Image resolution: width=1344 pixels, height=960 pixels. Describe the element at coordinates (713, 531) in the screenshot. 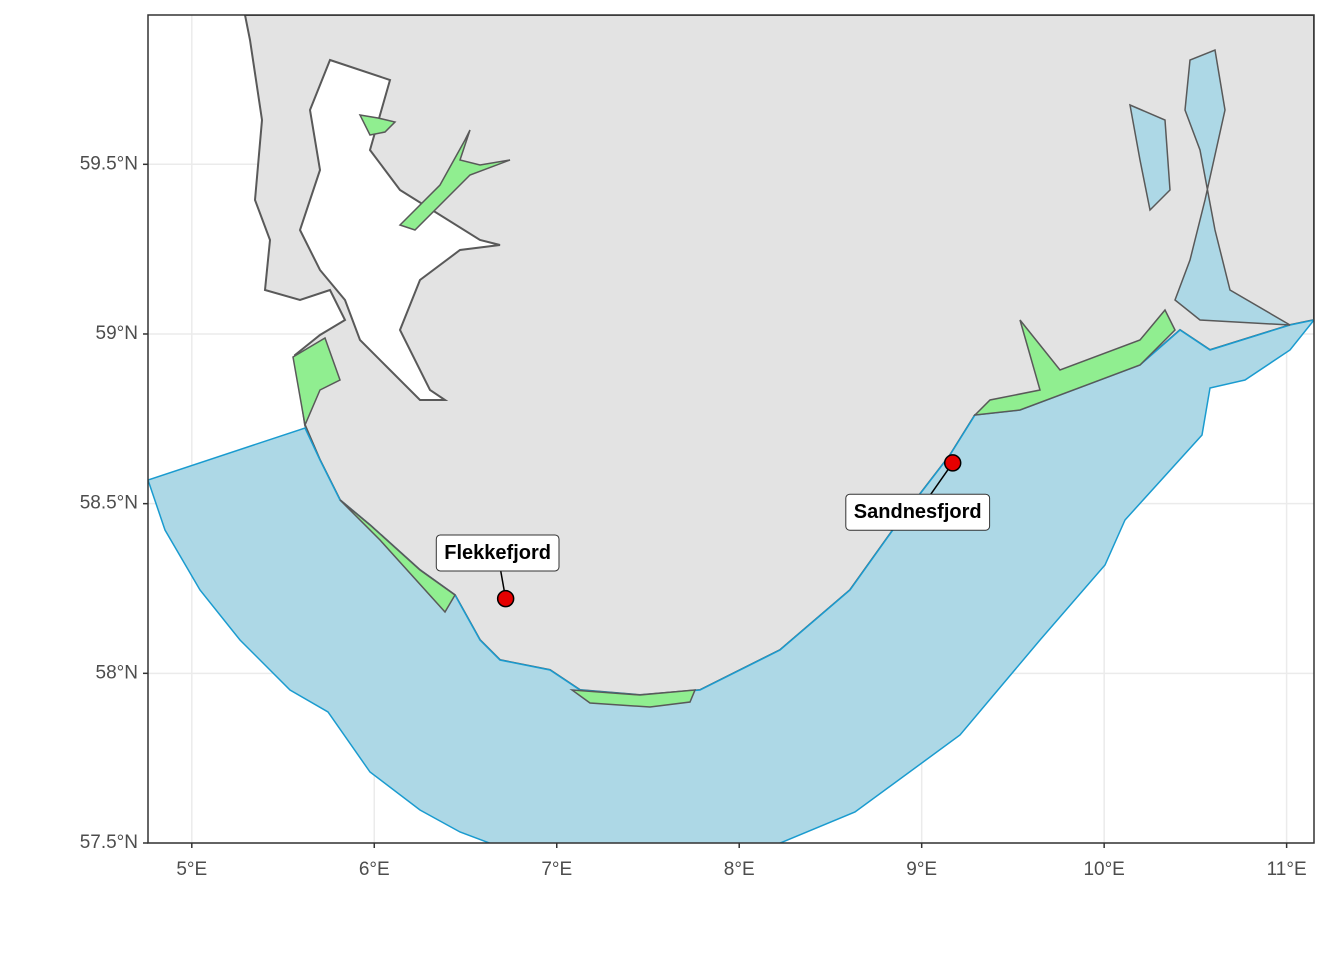

I see `places: Flekkefjord Sandnesfjord` at that location.